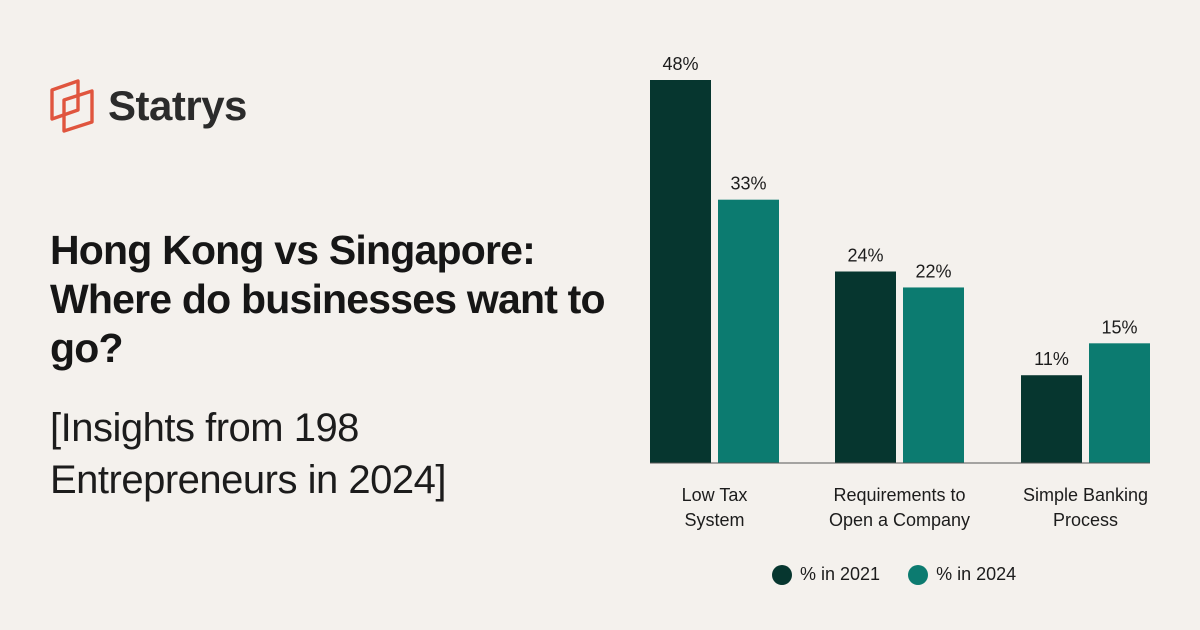 Image resolution: width=1200 pixels, height=630 pixels. I want to click on legend-swatch-2024, so click(918, 574).